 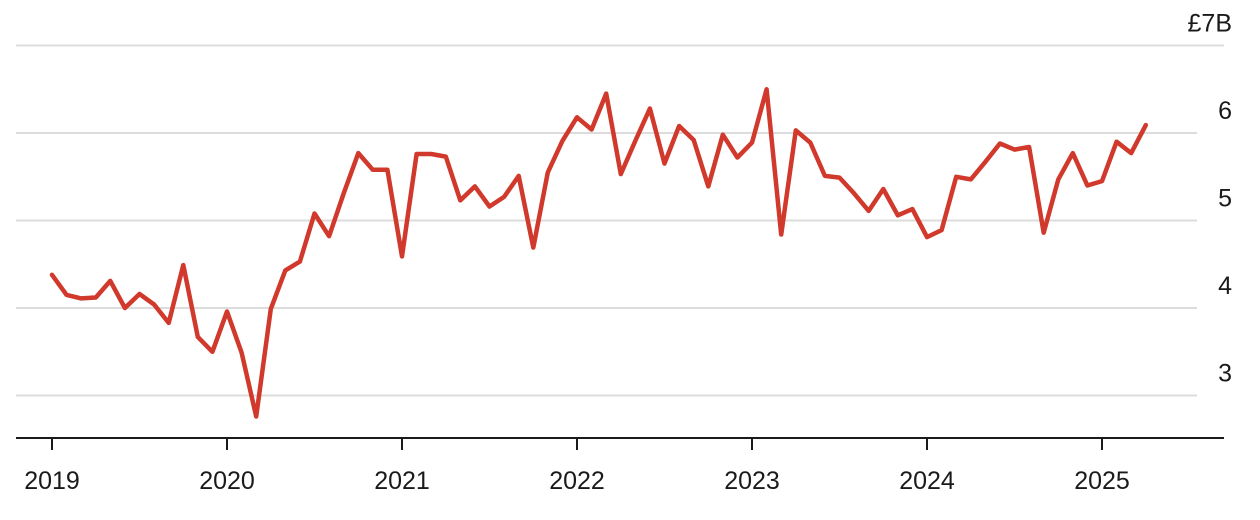 What do you see at coordinates (1225, 286) in the screenshot?
I see `y-tick-label: 4` at bounding box center [1225, 286].